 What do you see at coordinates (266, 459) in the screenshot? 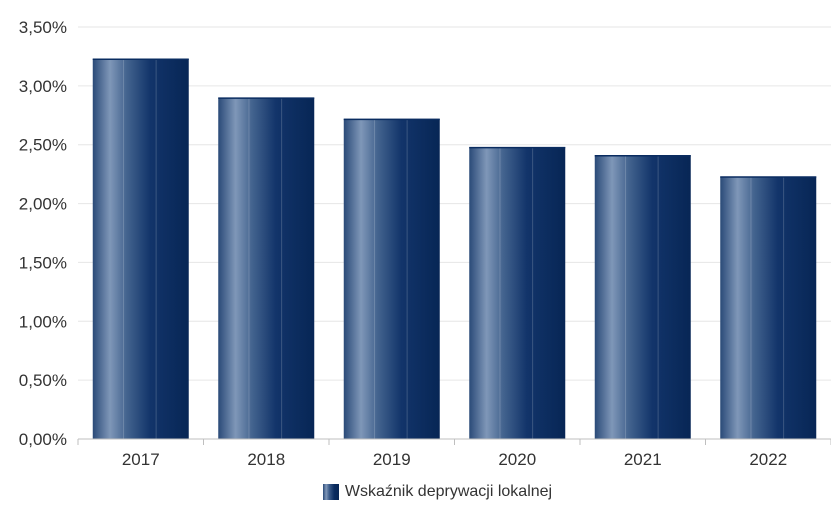
I see `x-tick-label: 2018` at bounding box center [266, 459].